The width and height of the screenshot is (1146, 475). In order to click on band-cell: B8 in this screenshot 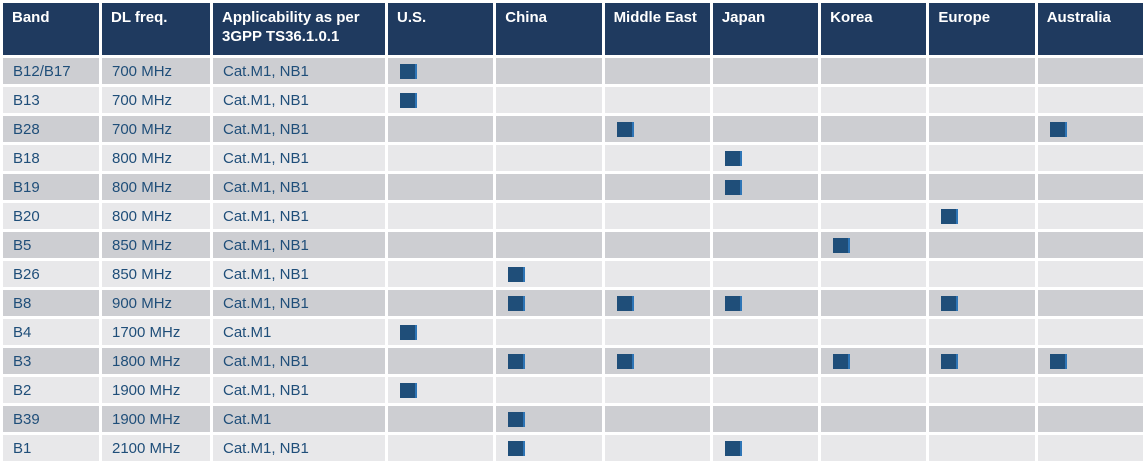, I will do `click(51, 303)`.